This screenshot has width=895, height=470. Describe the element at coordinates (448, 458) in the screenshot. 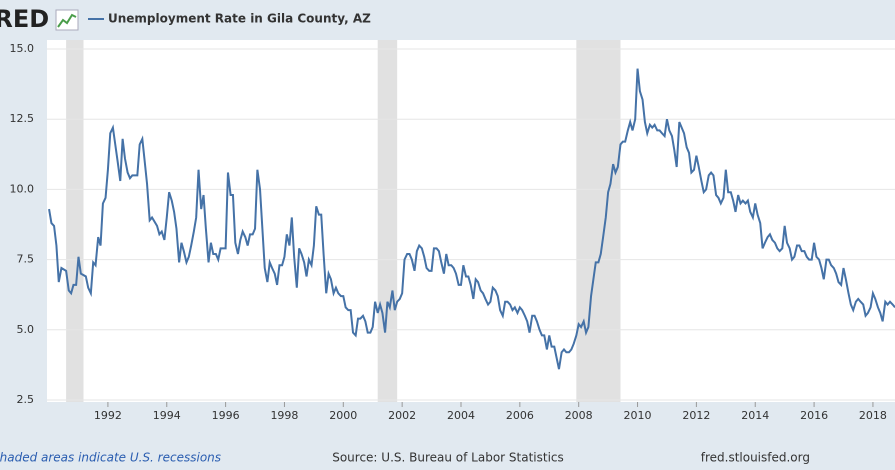

I see `source: Source: U.S. Bureau of Labor Statistics` at that location.